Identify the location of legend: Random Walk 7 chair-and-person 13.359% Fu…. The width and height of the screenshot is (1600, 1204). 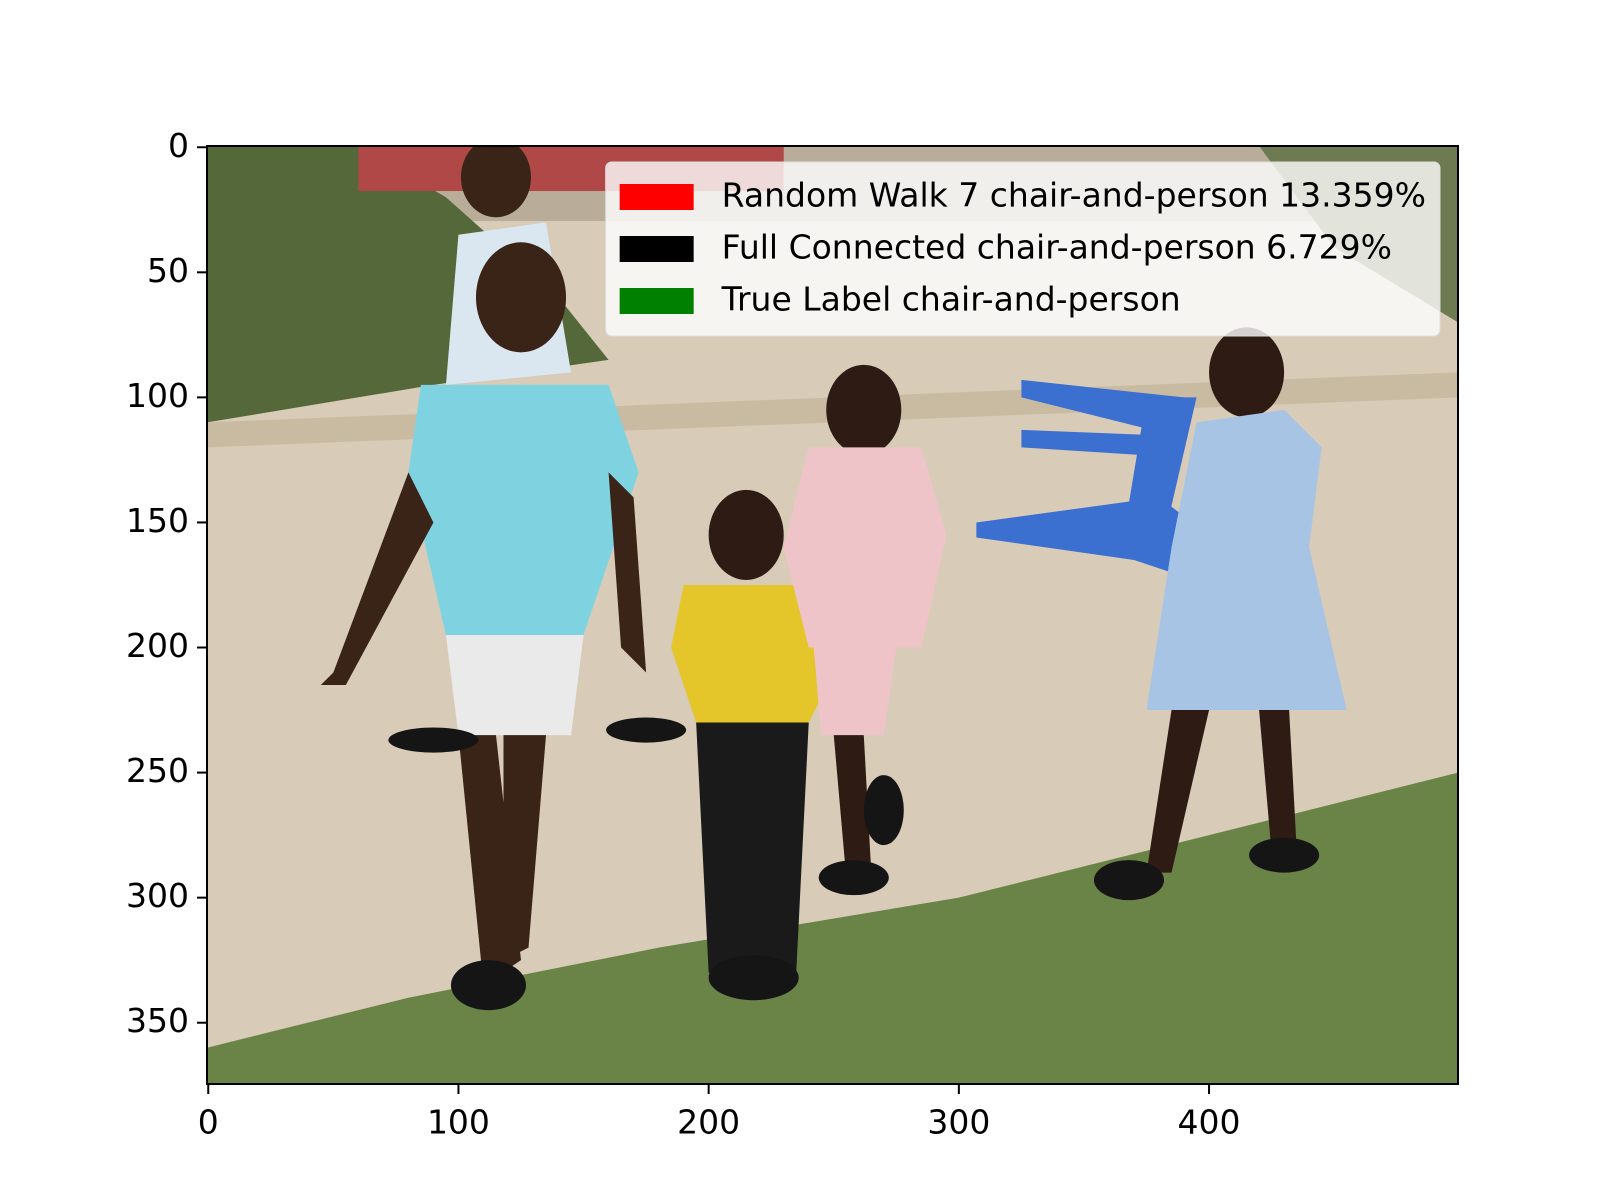
(1023, 249).